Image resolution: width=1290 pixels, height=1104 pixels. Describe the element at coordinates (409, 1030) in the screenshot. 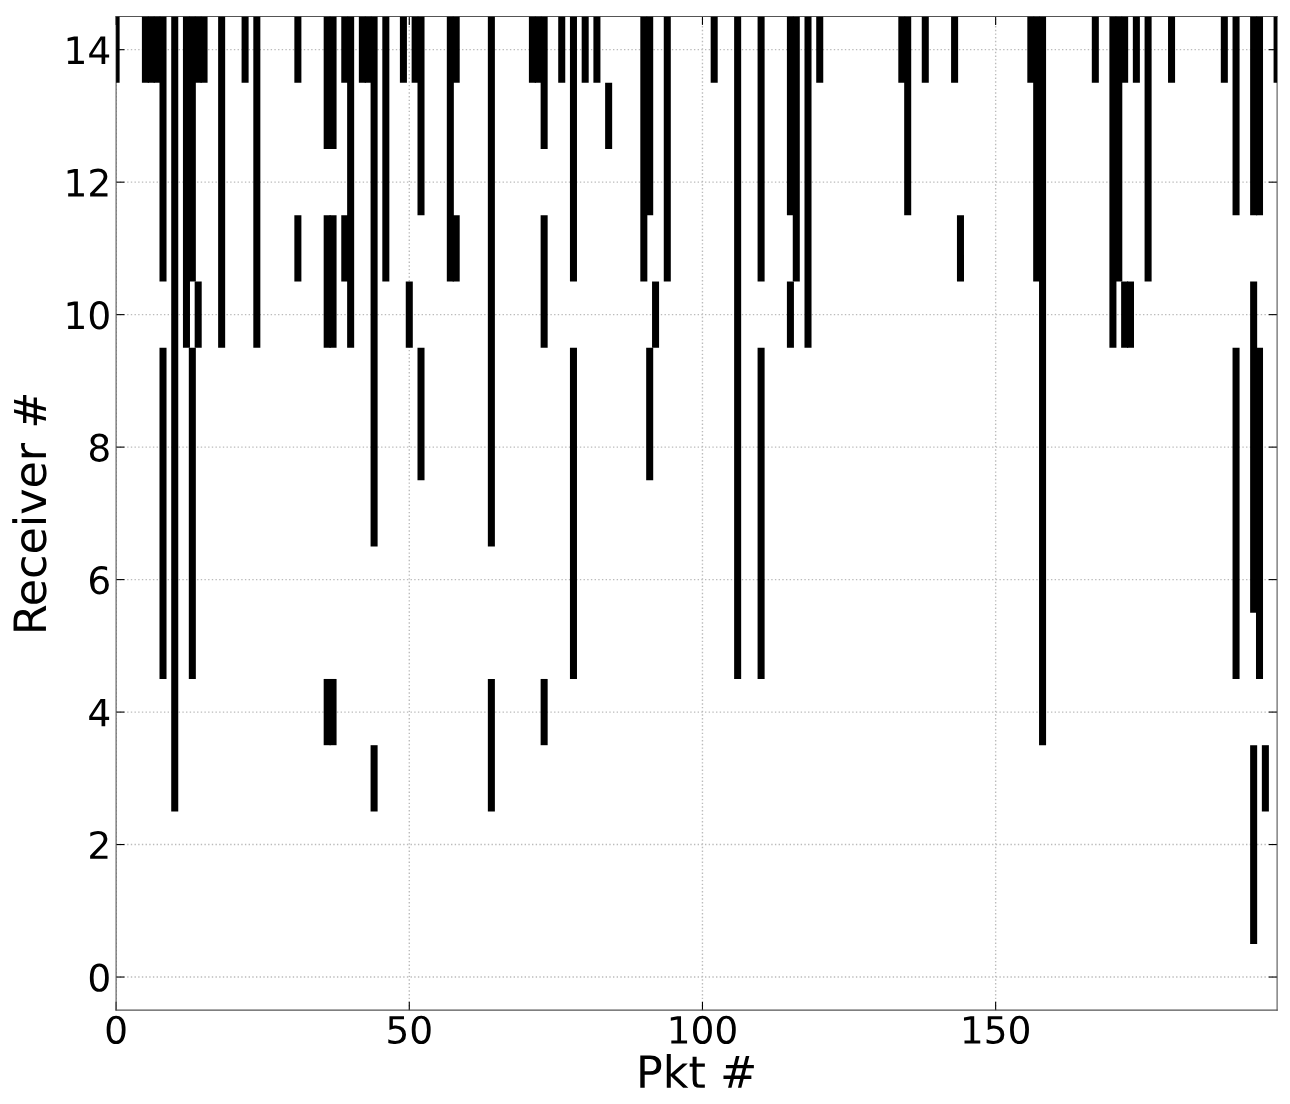

I see `x-tick-label: 50` at that location.